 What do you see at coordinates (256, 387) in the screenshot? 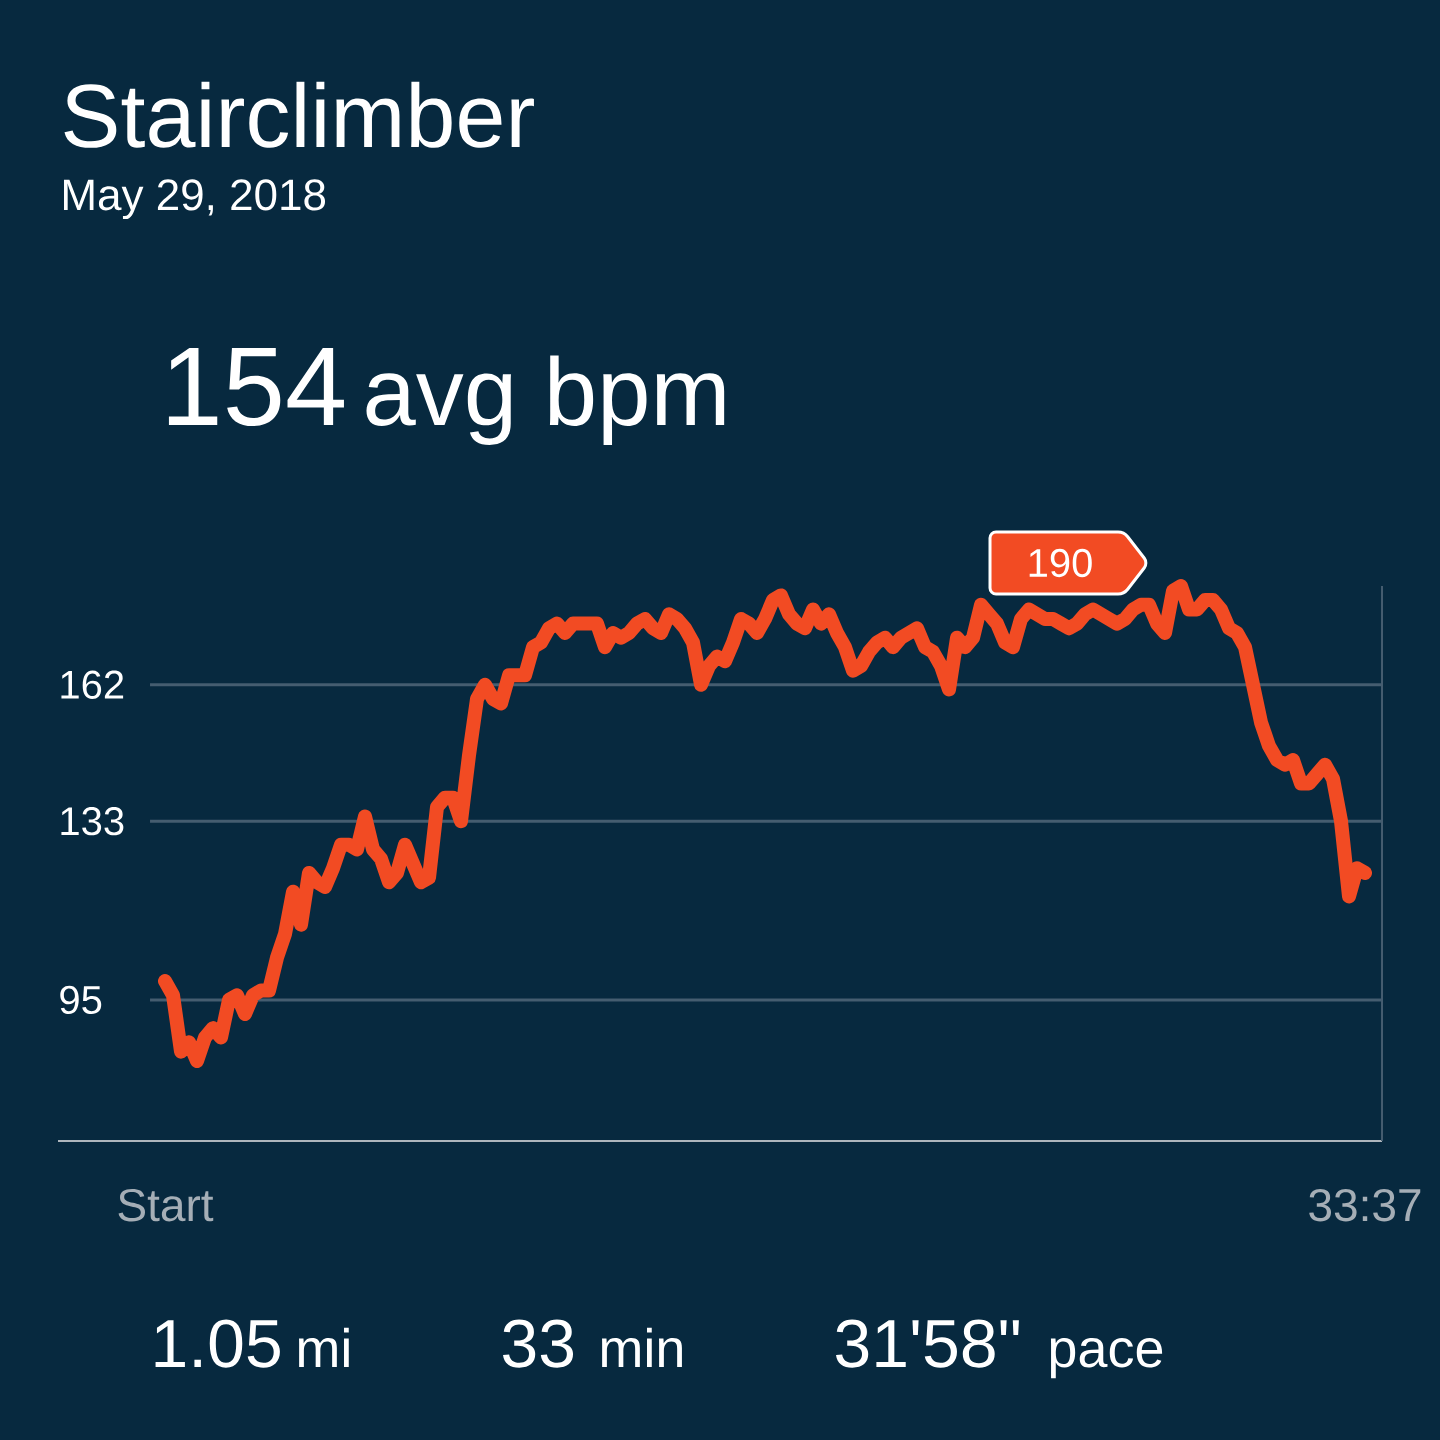
I see `text: 154` at bounding box center [256, 387].